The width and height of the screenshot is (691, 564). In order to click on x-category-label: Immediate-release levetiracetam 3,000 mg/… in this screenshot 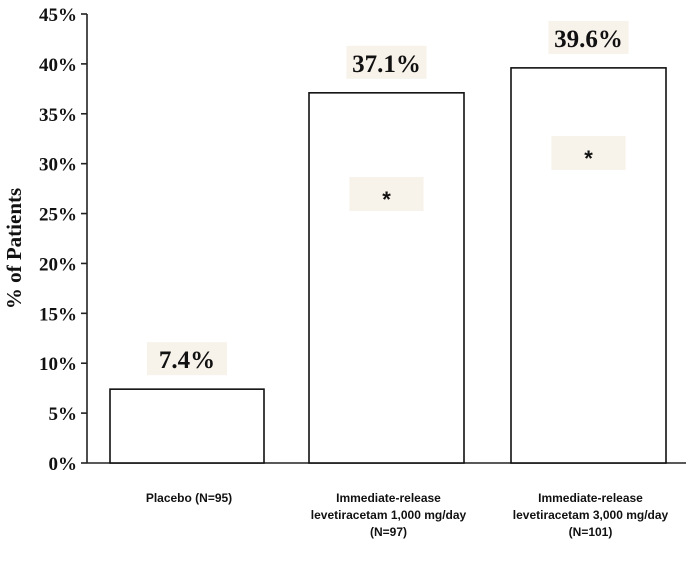, I will do `click(591, 515)`.